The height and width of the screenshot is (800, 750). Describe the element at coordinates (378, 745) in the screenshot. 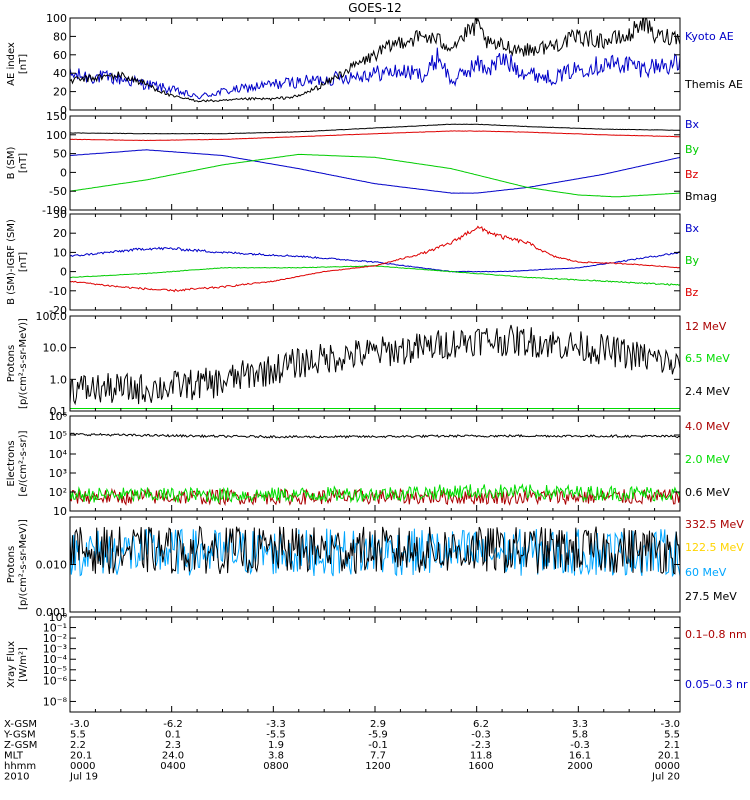

I see `orbit-cell: -0.1` at that location.